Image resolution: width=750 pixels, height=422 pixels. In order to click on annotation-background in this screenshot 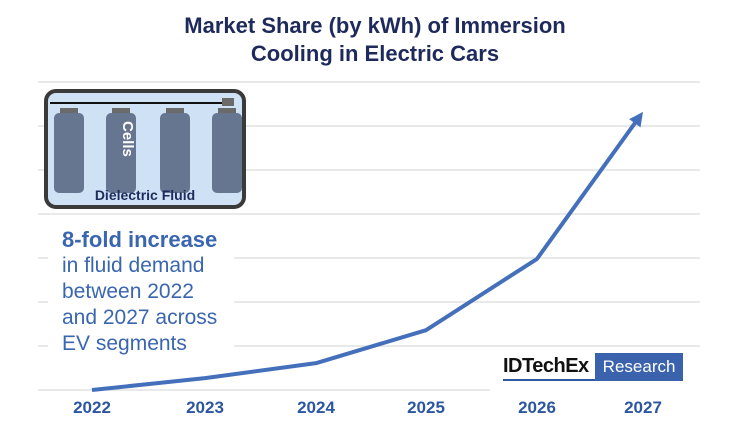, I will do `click(141, 293)`.